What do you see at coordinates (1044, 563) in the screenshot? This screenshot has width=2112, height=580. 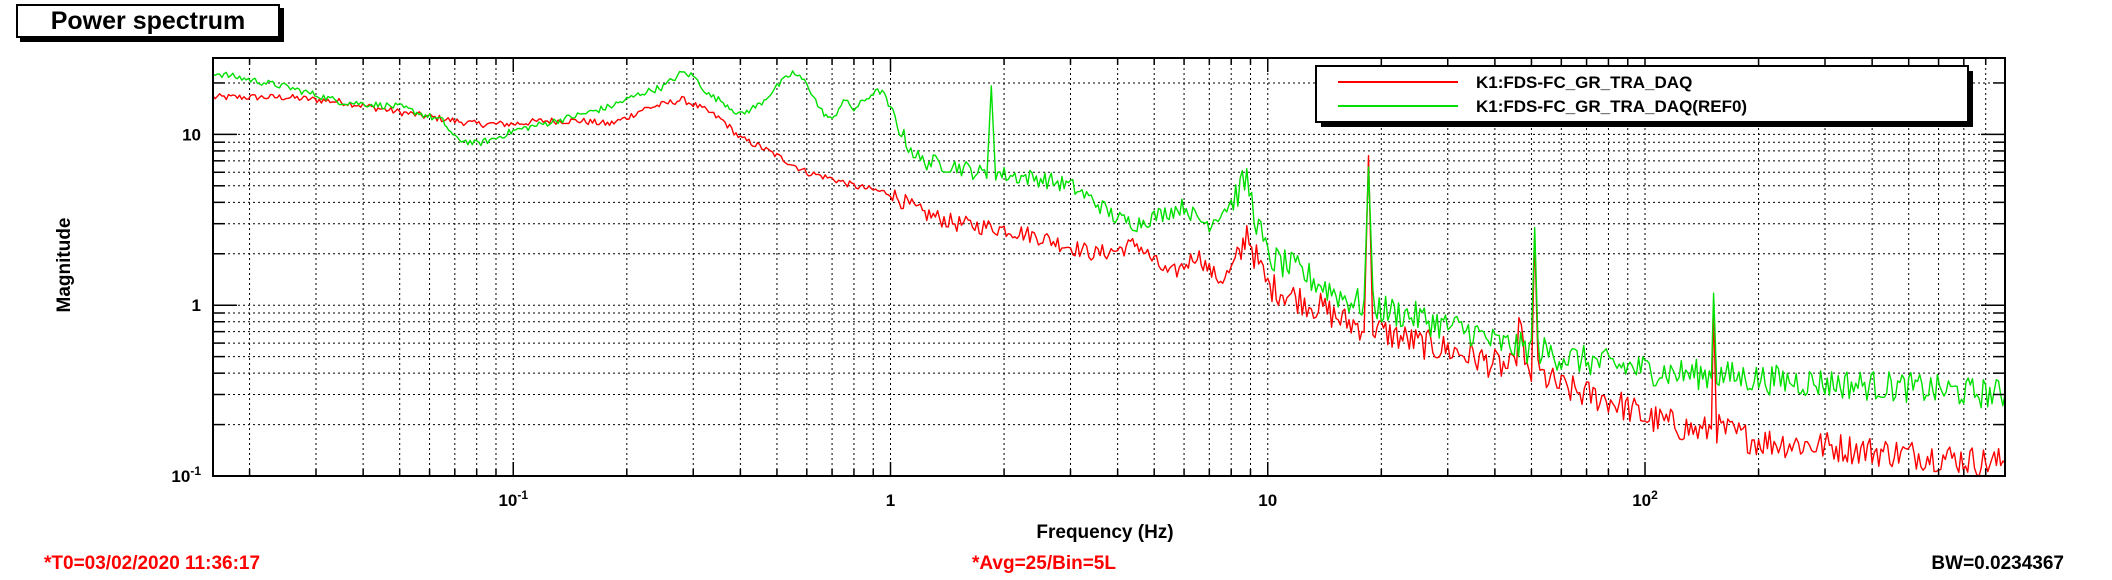 I see `footer-avg: *Avg=25/Bin=5L` at bounding box center [1044, 563].